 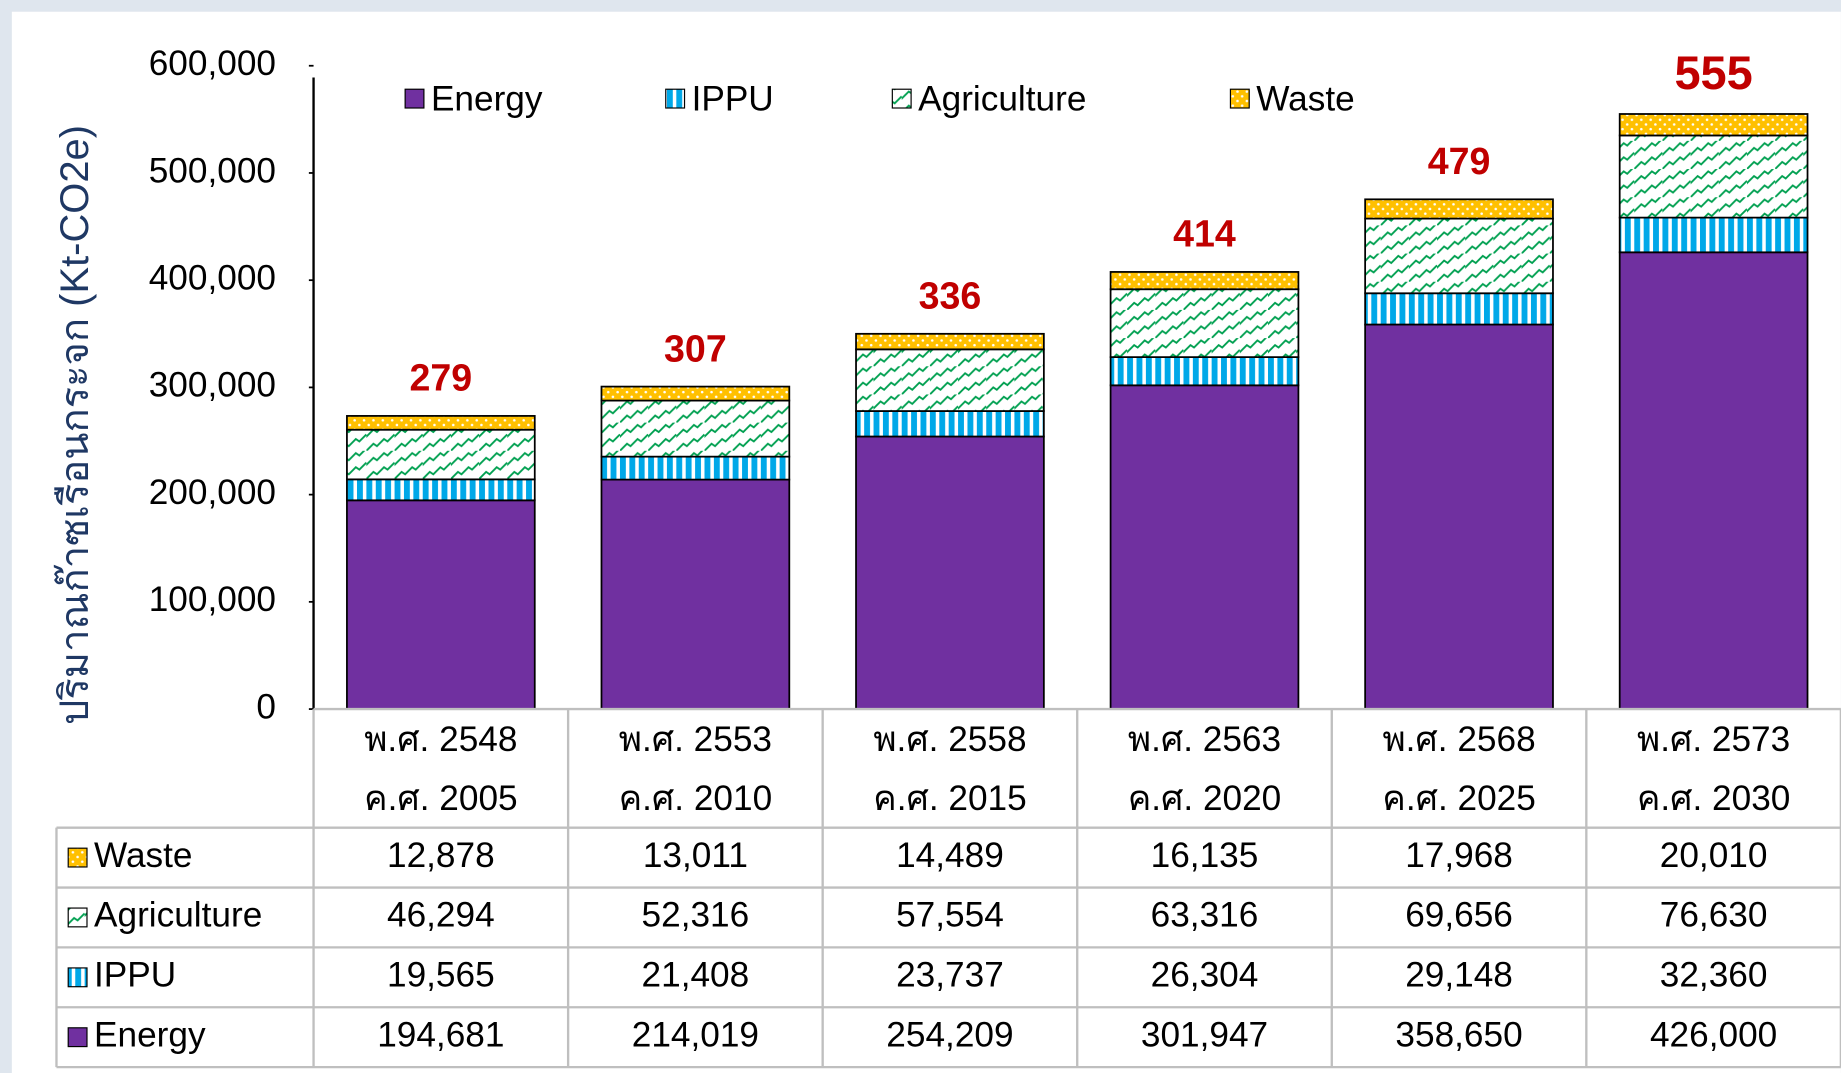 I want to click on total-label: 336, so click(x=950, y=296).